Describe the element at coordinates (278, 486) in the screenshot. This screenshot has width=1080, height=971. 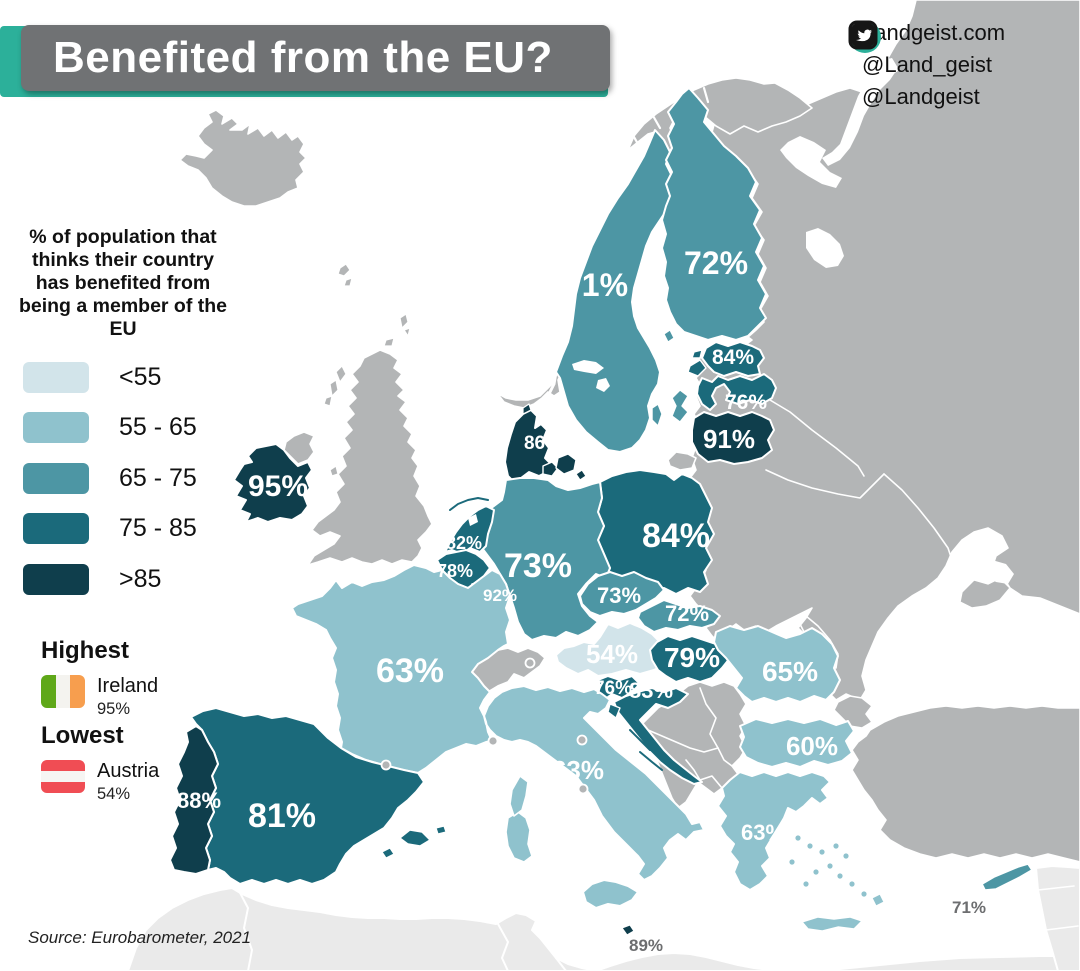
I see `svg-text: 95%` at that location.